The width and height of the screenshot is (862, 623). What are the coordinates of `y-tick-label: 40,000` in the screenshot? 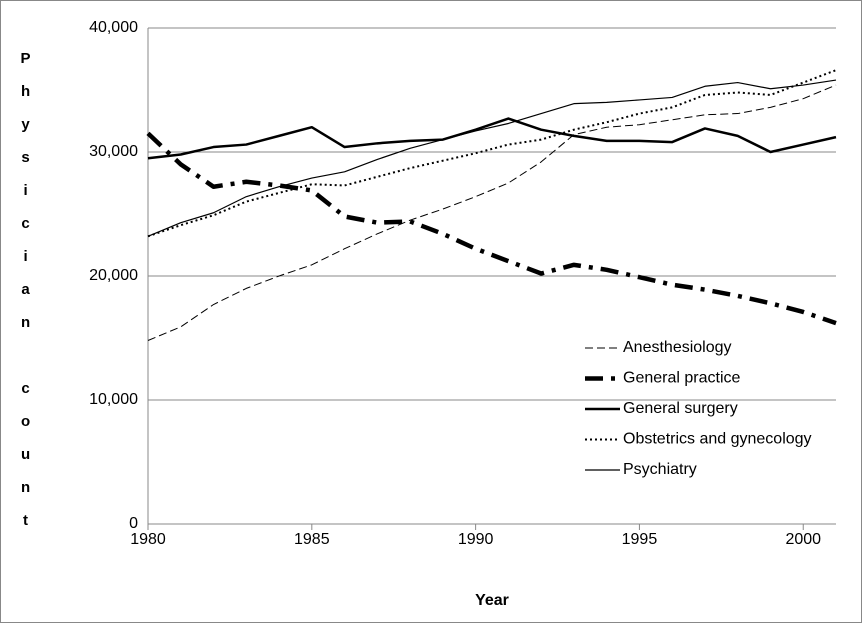 It's located at (113, 27).